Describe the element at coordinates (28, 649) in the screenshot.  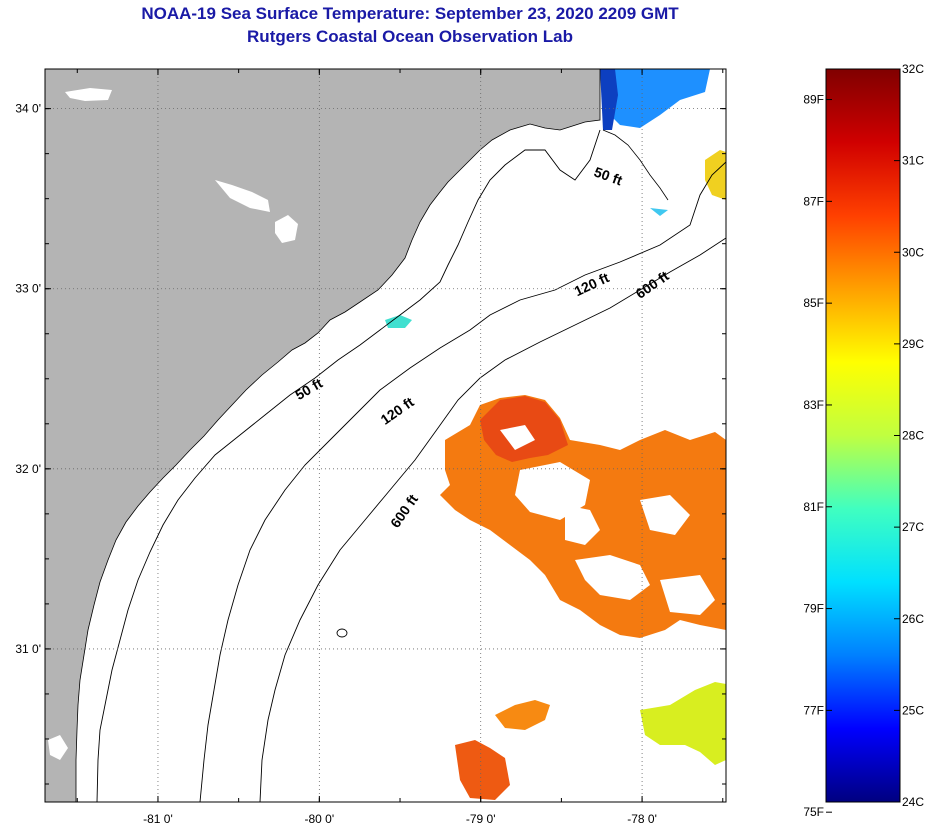
I see `lat-tick-label: 31 0'` at that location.